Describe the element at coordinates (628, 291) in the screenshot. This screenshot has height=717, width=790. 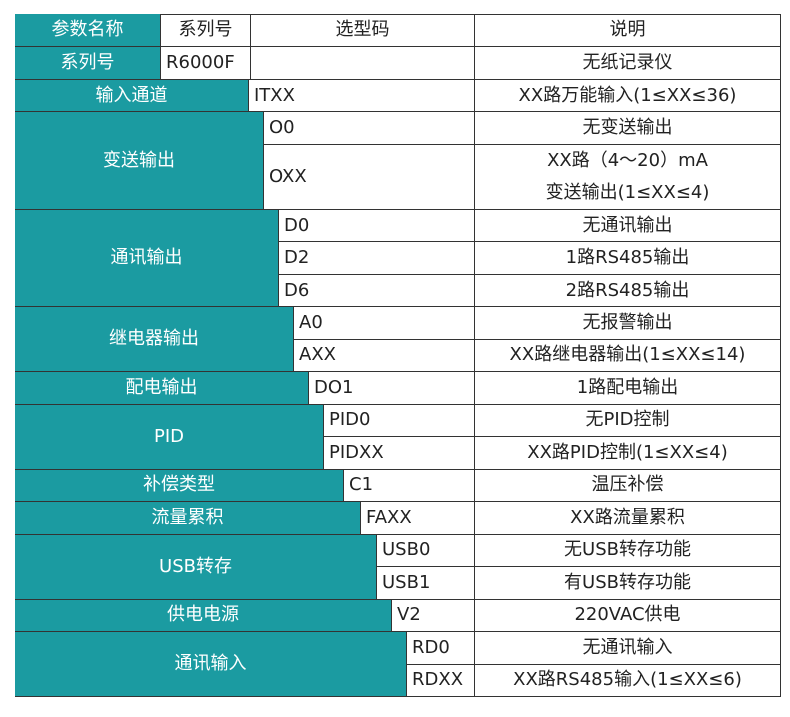
I see `description-cell: 2路RS485输出` at that location.